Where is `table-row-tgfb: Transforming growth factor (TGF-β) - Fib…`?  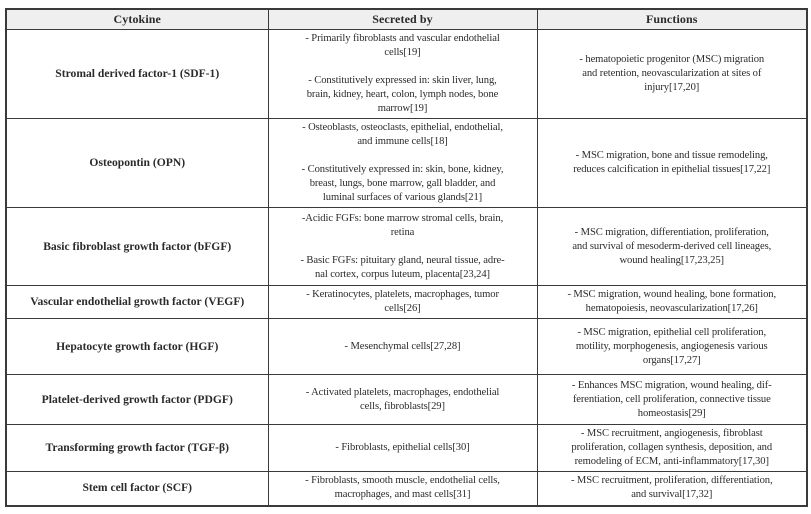
table-row-tgfb: Transforming growth factor (TGF-β) - Fib… is located at coordinates (406, 448).